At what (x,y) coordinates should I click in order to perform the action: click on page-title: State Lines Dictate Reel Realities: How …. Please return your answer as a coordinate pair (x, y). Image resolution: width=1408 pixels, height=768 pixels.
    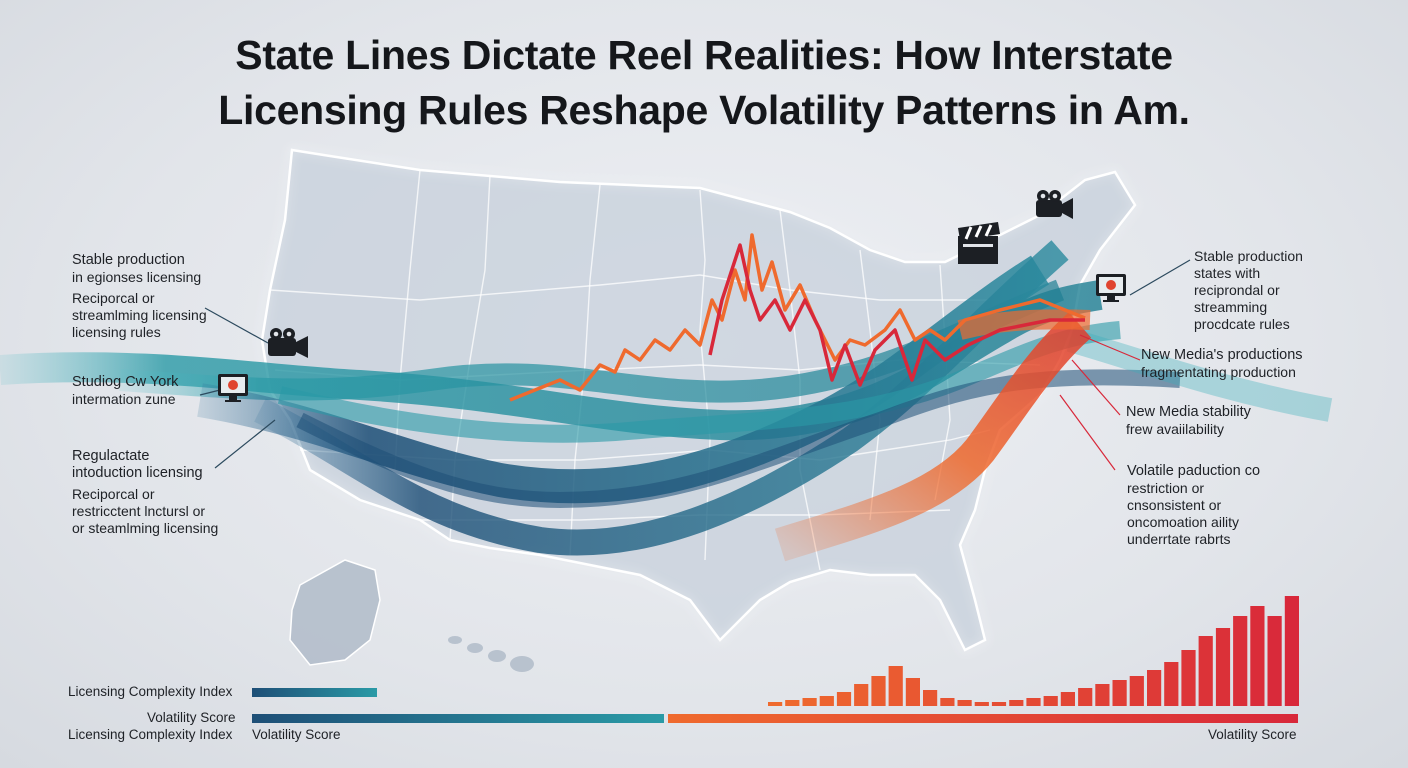
    Looking at the image, I should click on (704, 83).